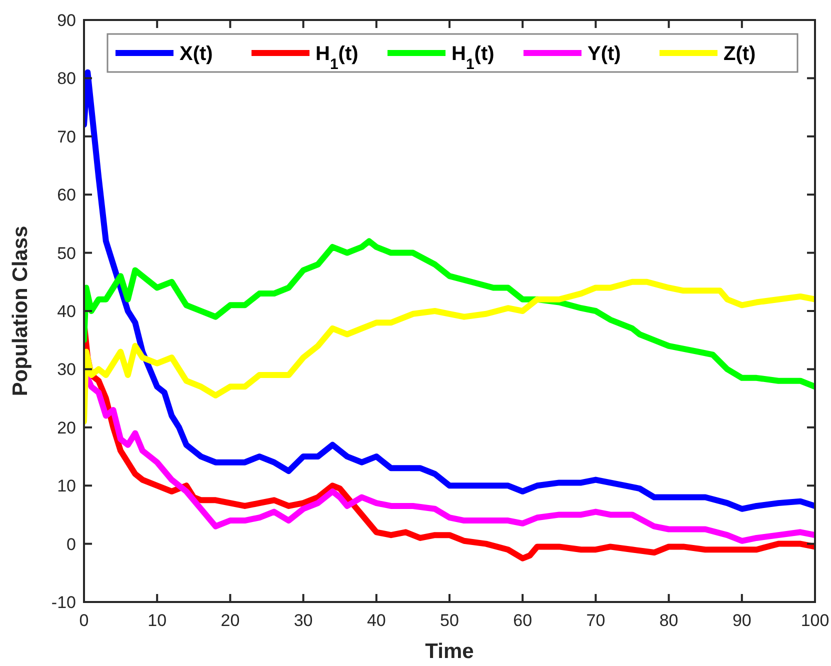 The height and width of the screenshot is (666, 831). What do you see at coordinates (196, 54) in the screenshot?
I see `legend-label: X(t)` at bounding box center [196, 54].